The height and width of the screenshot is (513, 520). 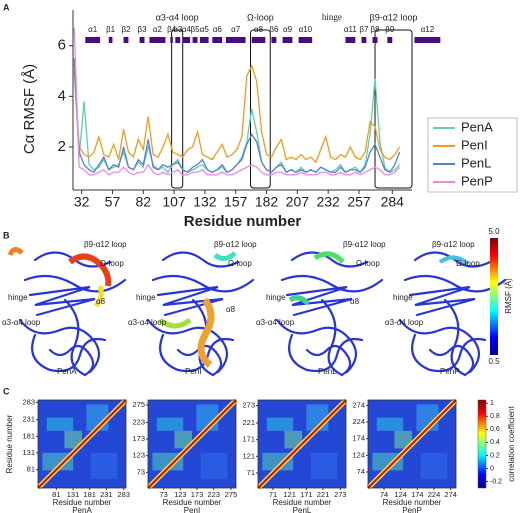 I want to click on ss-label: α7, so click(x=236, y=29).